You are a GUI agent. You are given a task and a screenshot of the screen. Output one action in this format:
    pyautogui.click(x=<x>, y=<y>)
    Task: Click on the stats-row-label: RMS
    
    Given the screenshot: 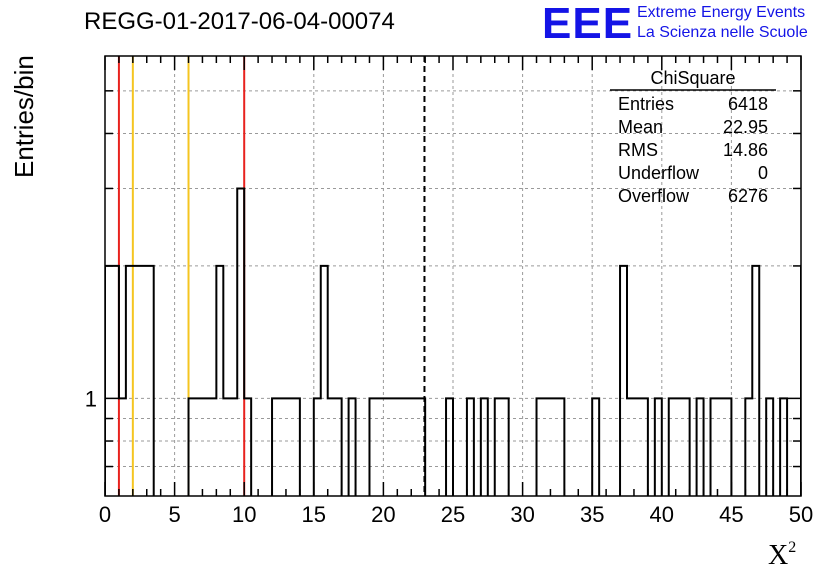 What is the action you would take?
    pyautogui.click(x=638, y=150)
    